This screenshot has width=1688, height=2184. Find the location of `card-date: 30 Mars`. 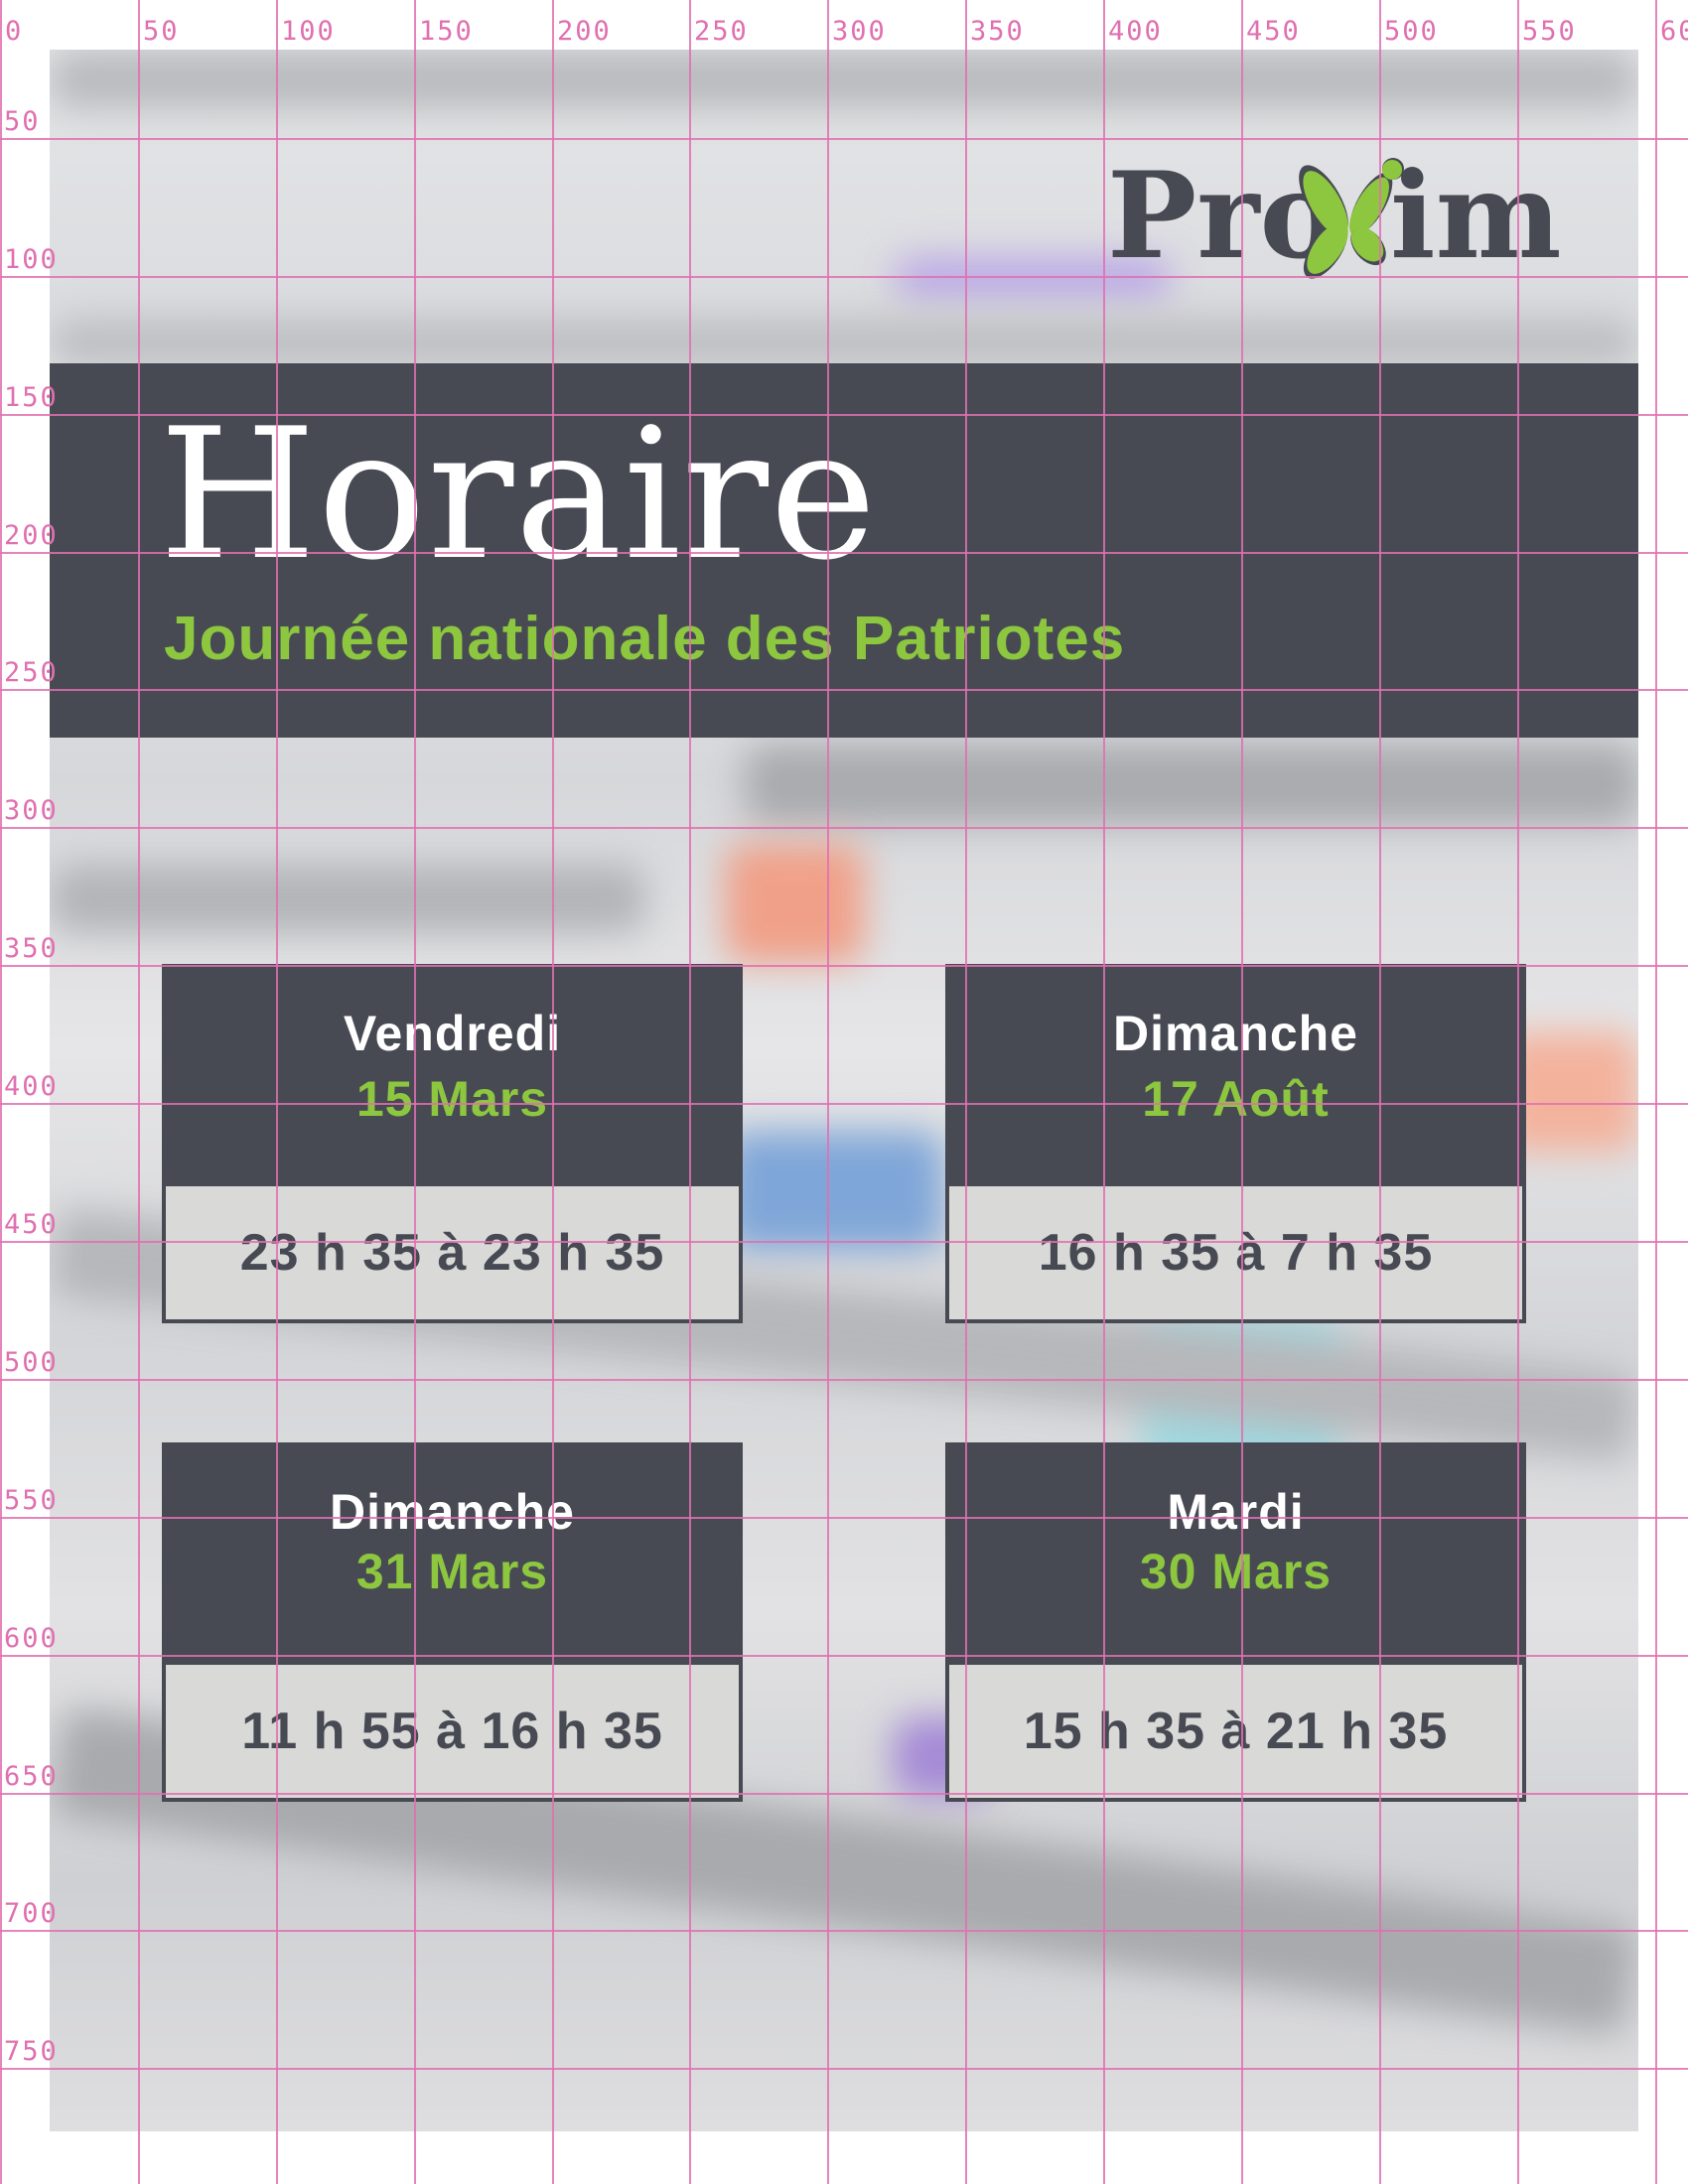

card-date: 30 Mars is located at coordinates (1236, 1571).